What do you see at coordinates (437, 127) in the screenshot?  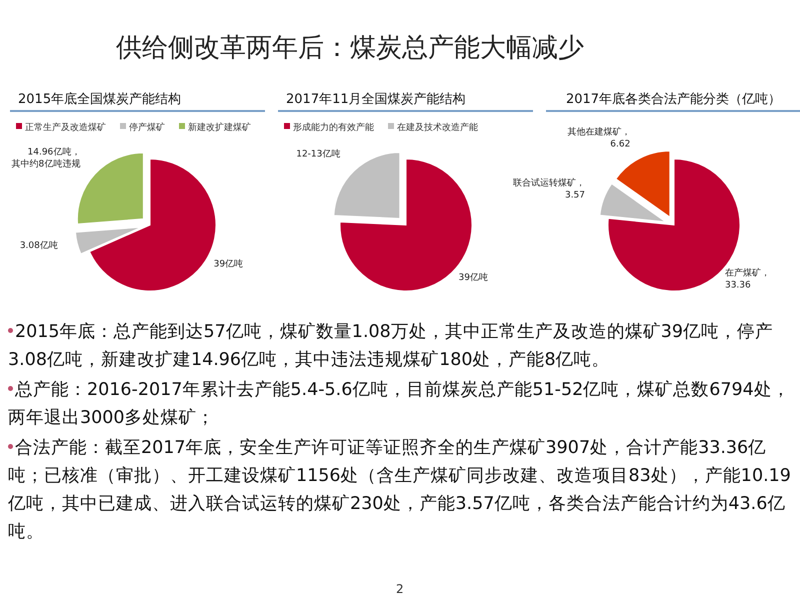 I see `legend-label: 在建及技术改造产能` at bounding box center [437, 127].